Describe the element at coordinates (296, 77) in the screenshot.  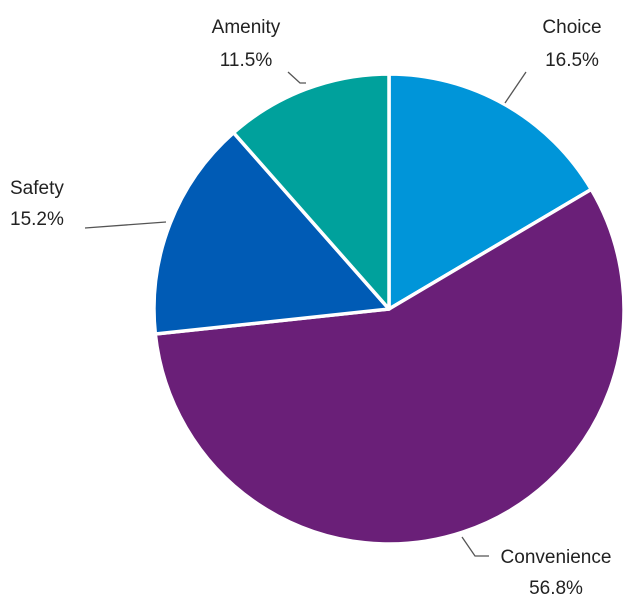
I see `leader-line-amenity` at that location.